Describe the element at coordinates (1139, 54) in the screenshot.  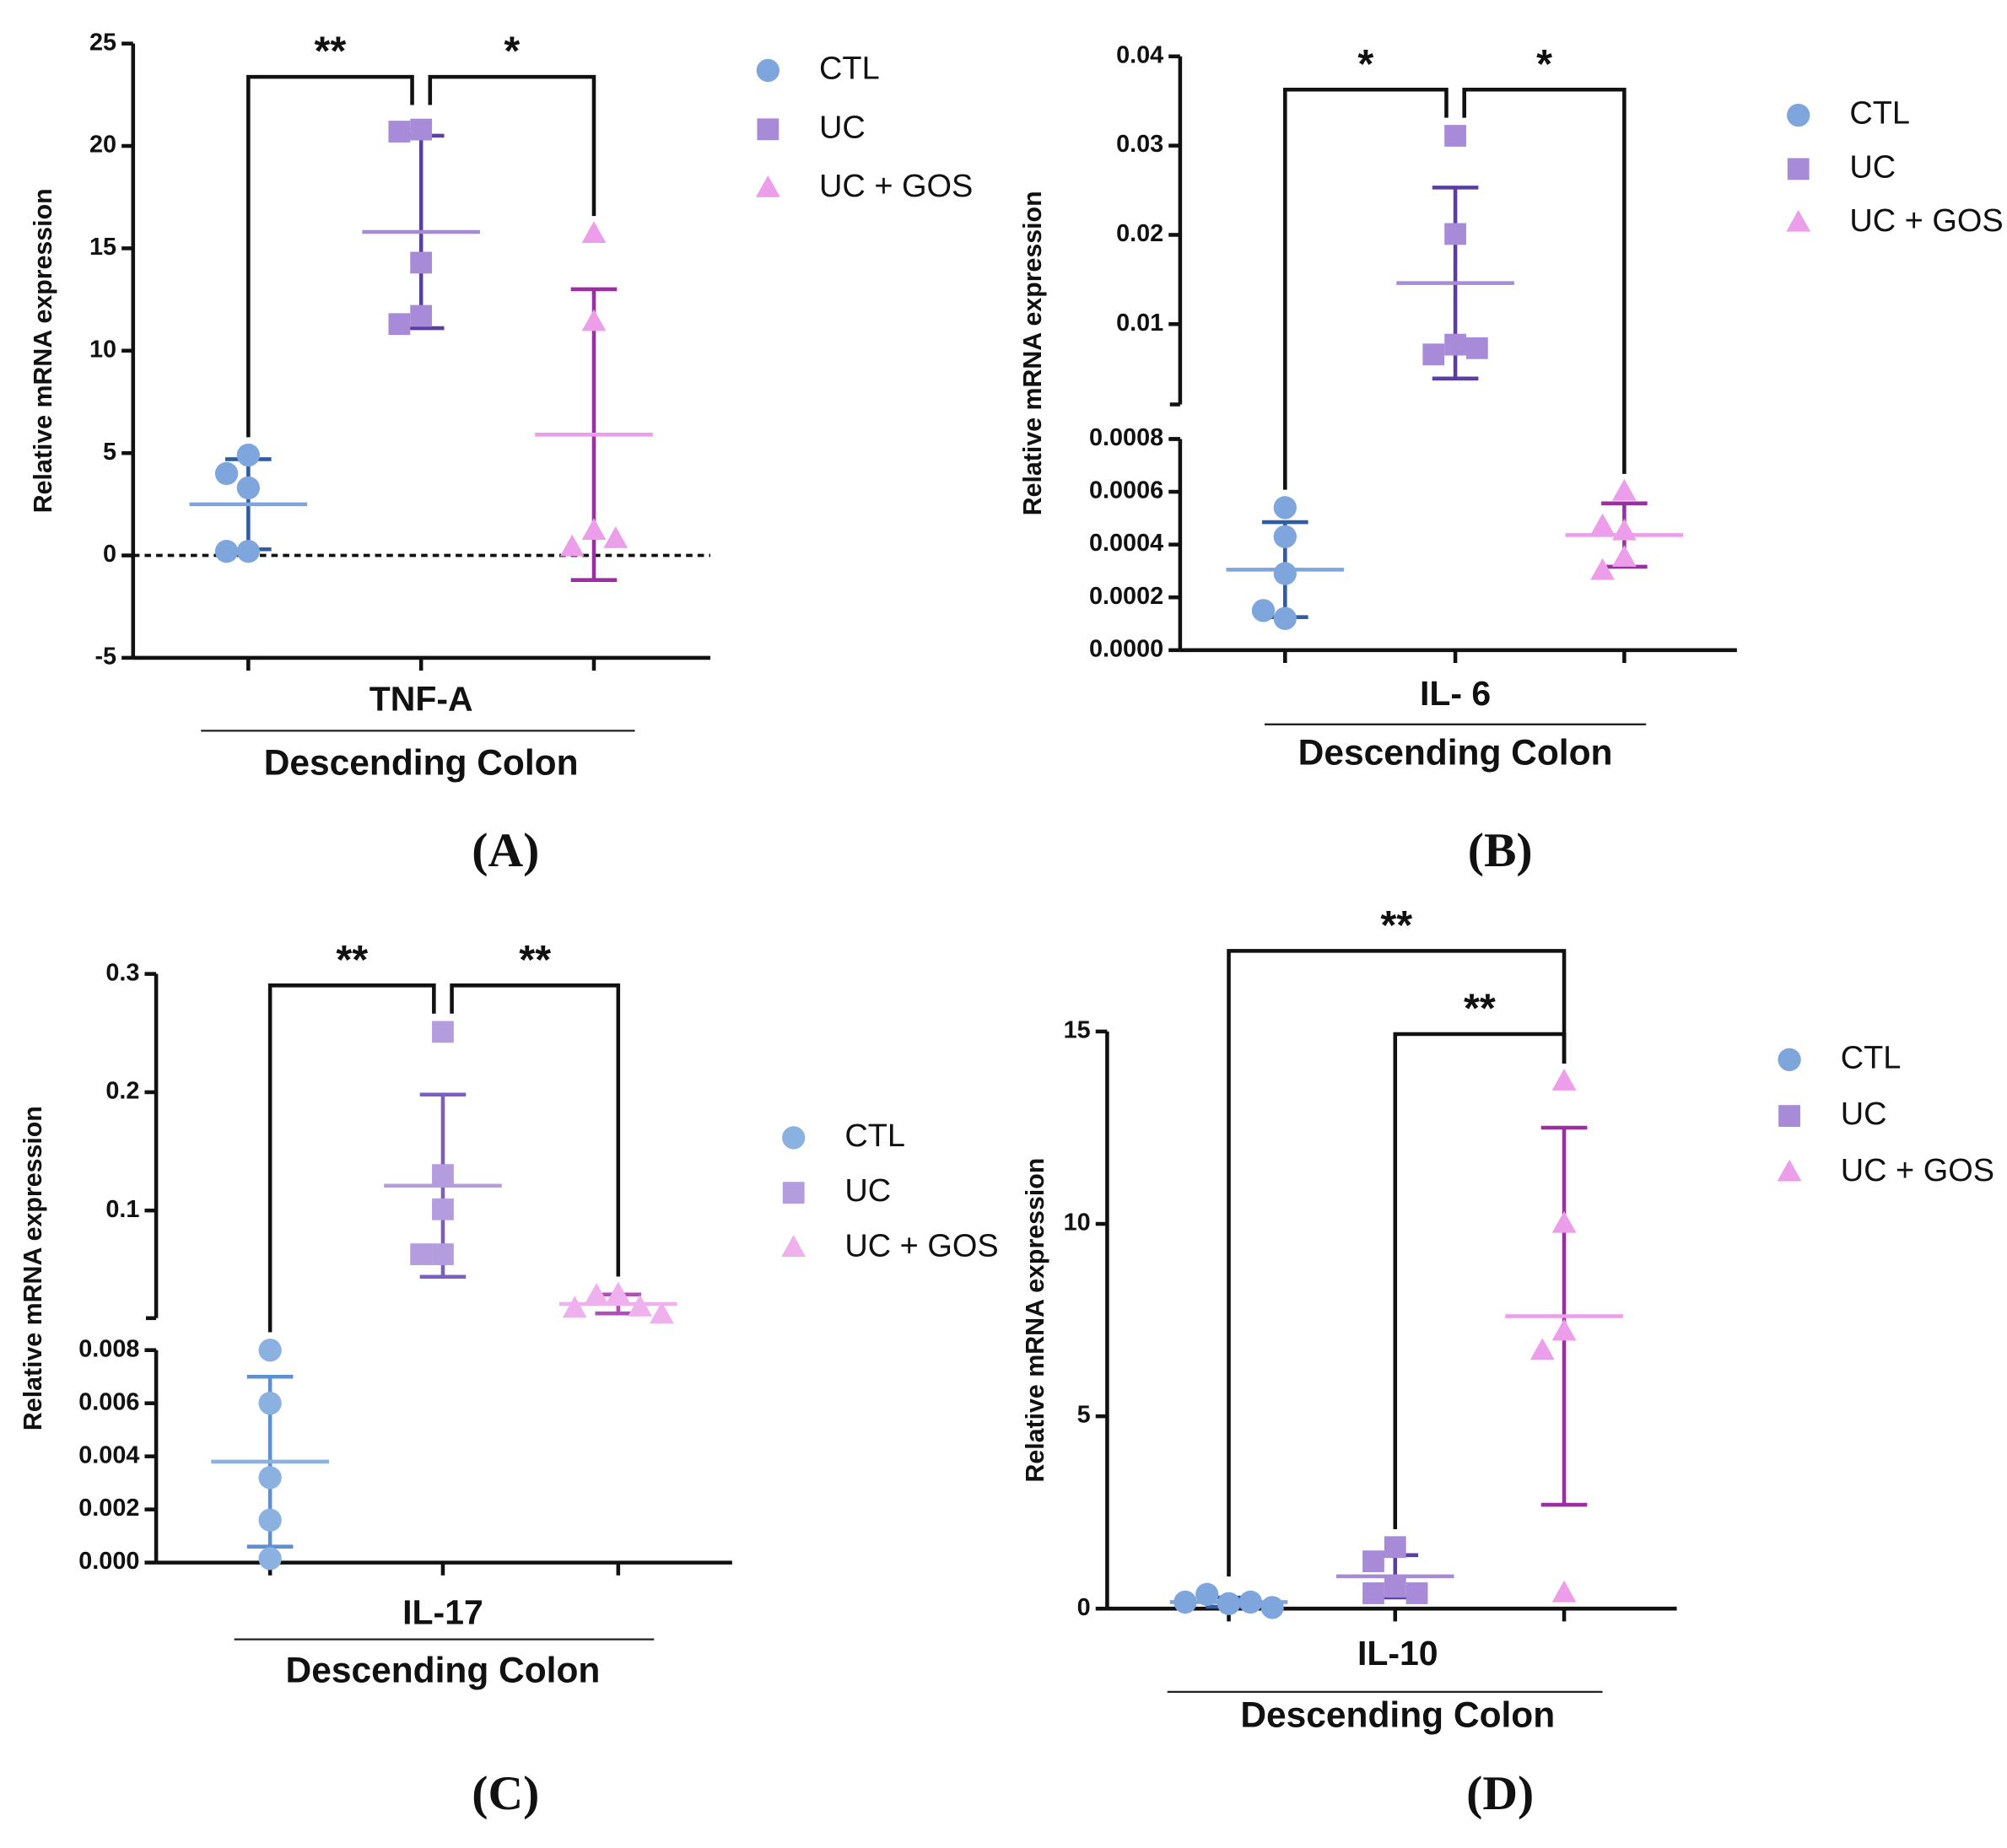
I see `y-tick-label: 0.04` at that location.